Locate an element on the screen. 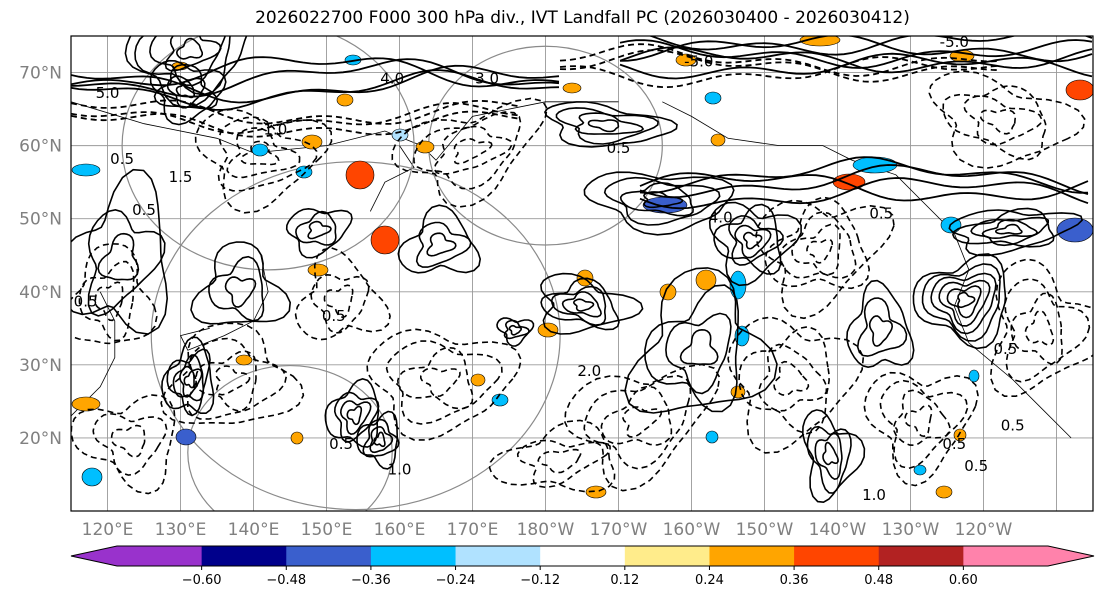 This screenshot has width=1105, height=604. lat-tick-label: 50°N is located at coordinates (40, 220).